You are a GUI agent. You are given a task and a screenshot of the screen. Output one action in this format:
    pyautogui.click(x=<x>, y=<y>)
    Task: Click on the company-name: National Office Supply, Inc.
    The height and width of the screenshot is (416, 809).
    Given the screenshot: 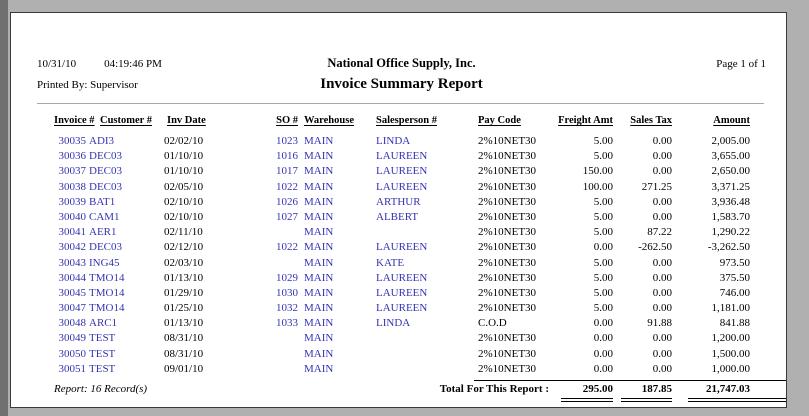 What is the action you would take?
    pyautogui.click(x=401, y=63)
    